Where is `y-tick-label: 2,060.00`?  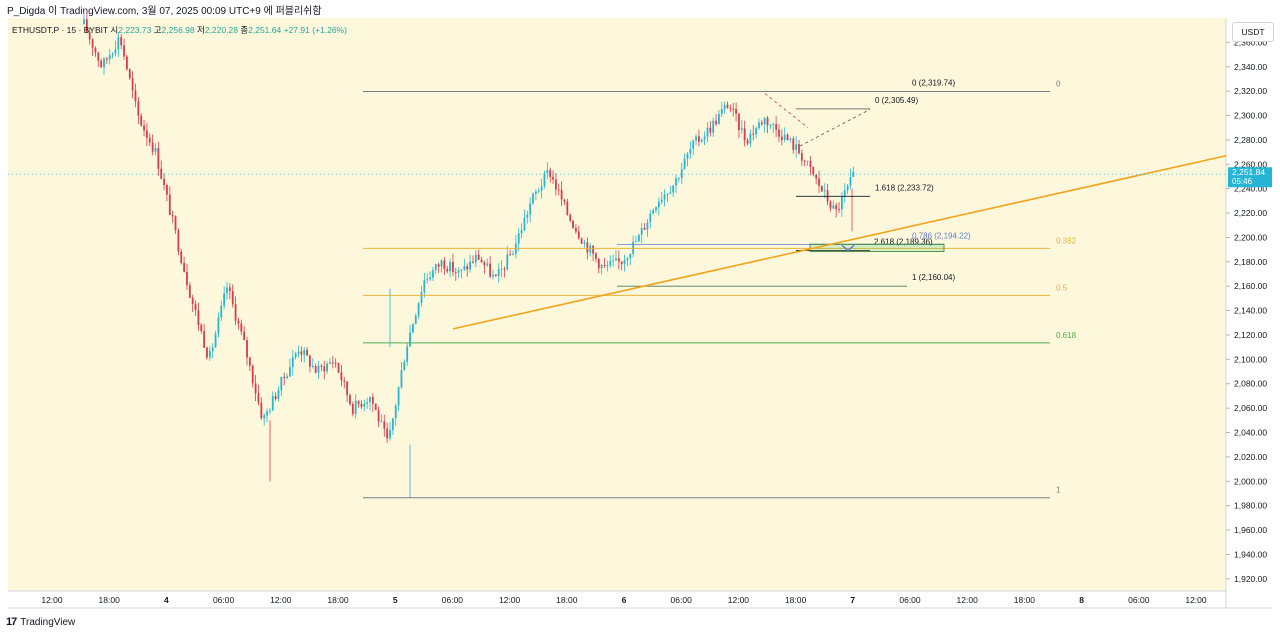
y-tick-label: 2,060.00 is located at coordinates (1250, 408).